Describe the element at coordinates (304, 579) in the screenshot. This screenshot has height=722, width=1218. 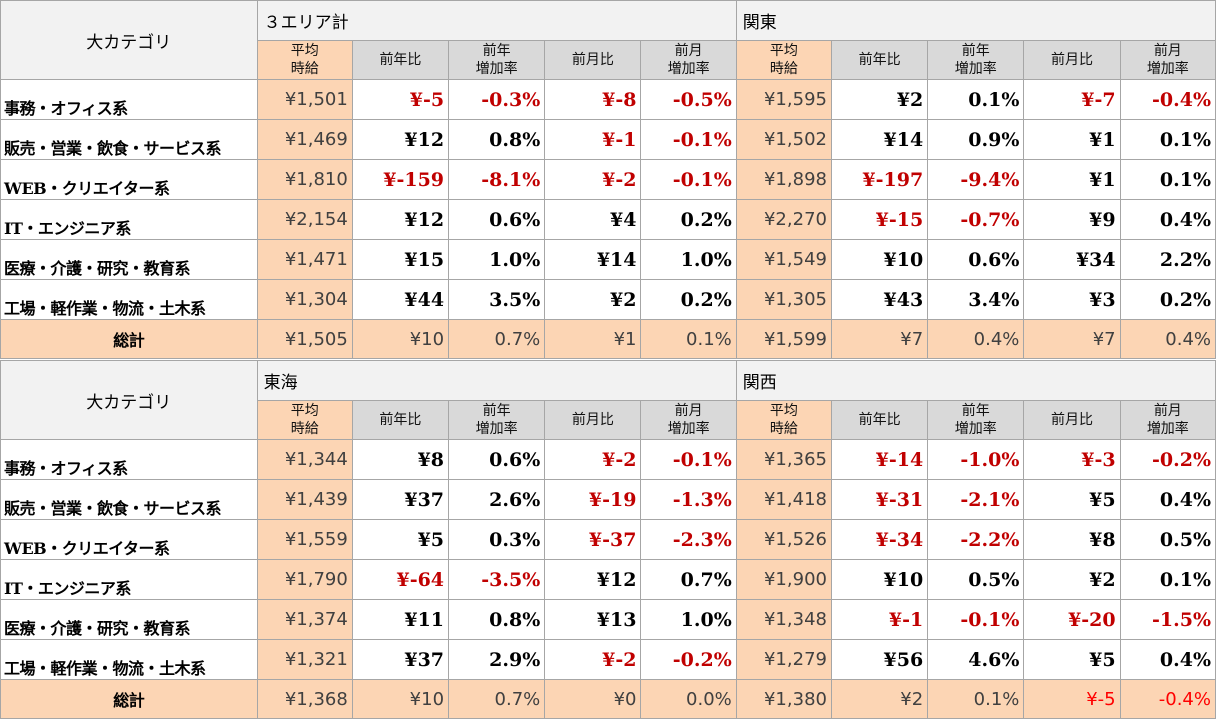
I see `table-cell: ¥1,790` at that location.